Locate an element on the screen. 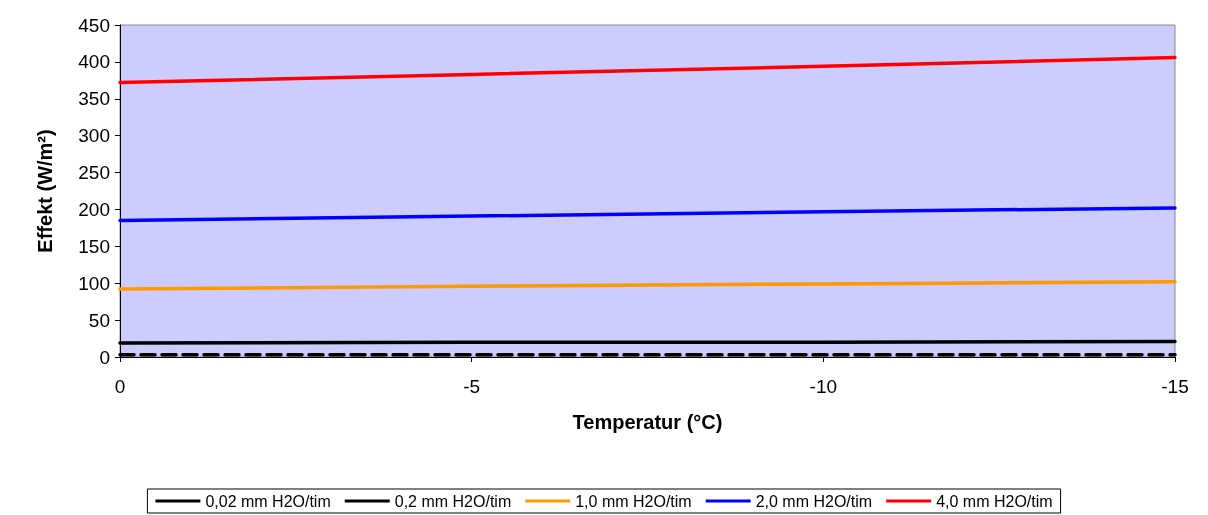  y-tick-label: 200 is located at coordinates (94, 209).